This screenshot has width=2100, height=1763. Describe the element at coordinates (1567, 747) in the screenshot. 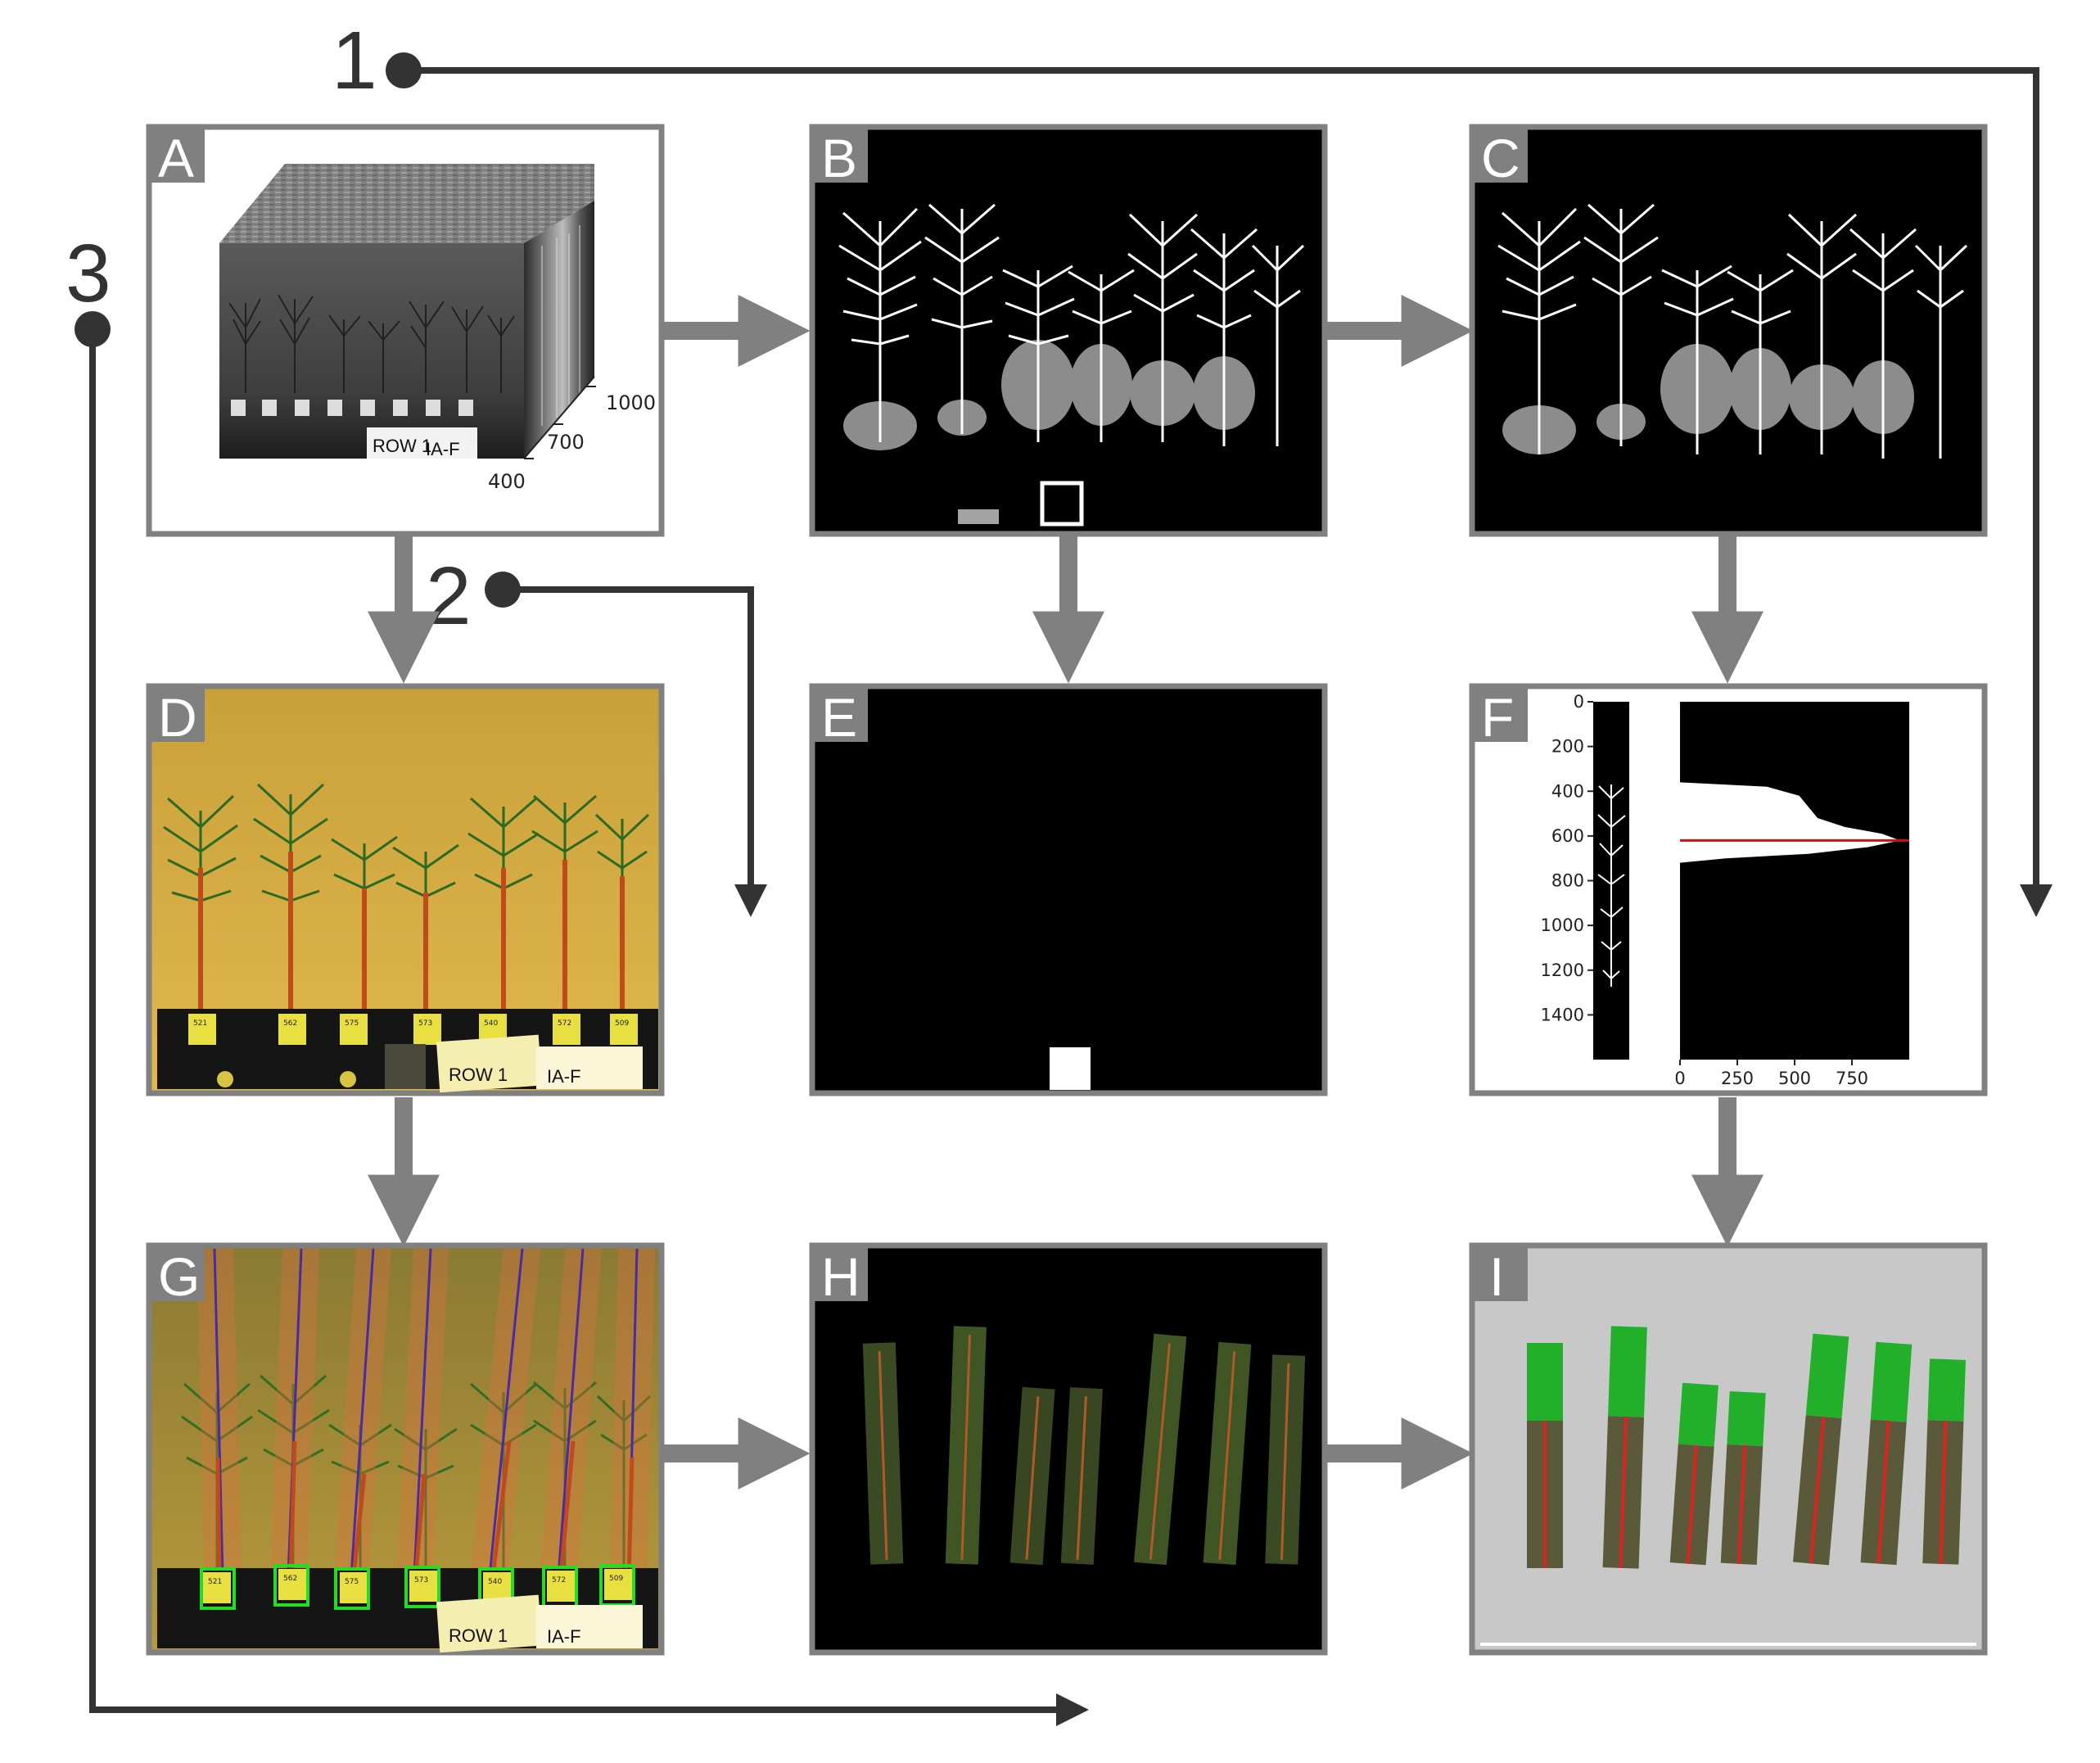

I see `y-tick-label: 200` at that location.